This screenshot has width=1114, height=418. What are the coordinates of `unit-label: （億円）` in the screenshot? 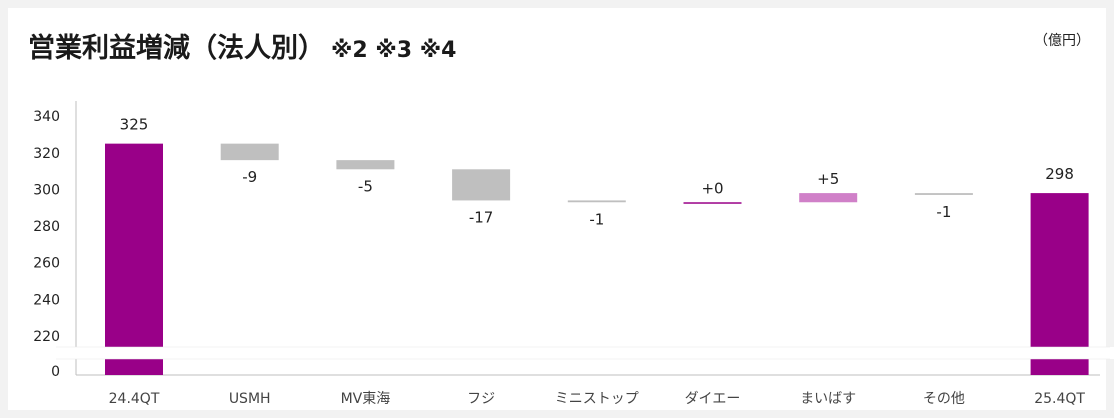 It's located at (1062, 41).